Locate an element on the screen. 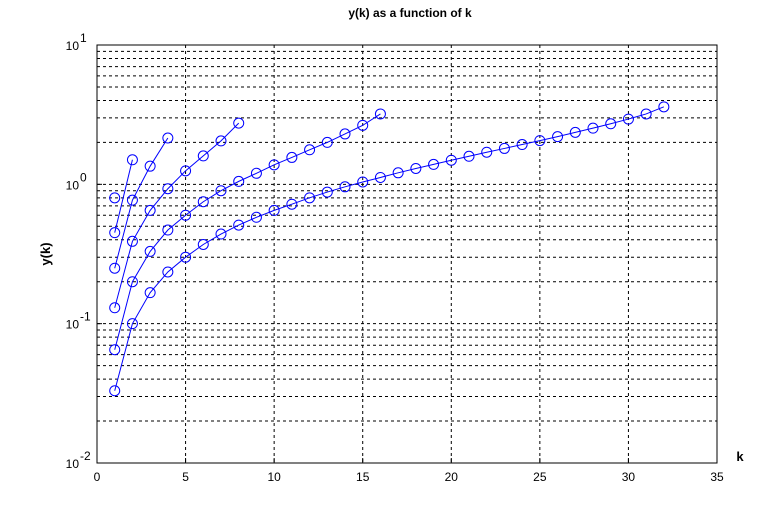 This screenshot has width=782, height=517. y-tick-exponent: -1 is located at coordinates (85, 317).